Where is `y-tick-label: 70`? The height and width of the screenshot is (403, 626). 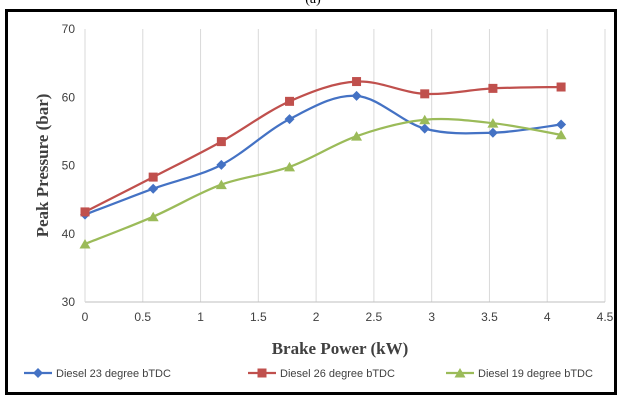
y-tick-label: 70 is located at coordinates (69, 29).